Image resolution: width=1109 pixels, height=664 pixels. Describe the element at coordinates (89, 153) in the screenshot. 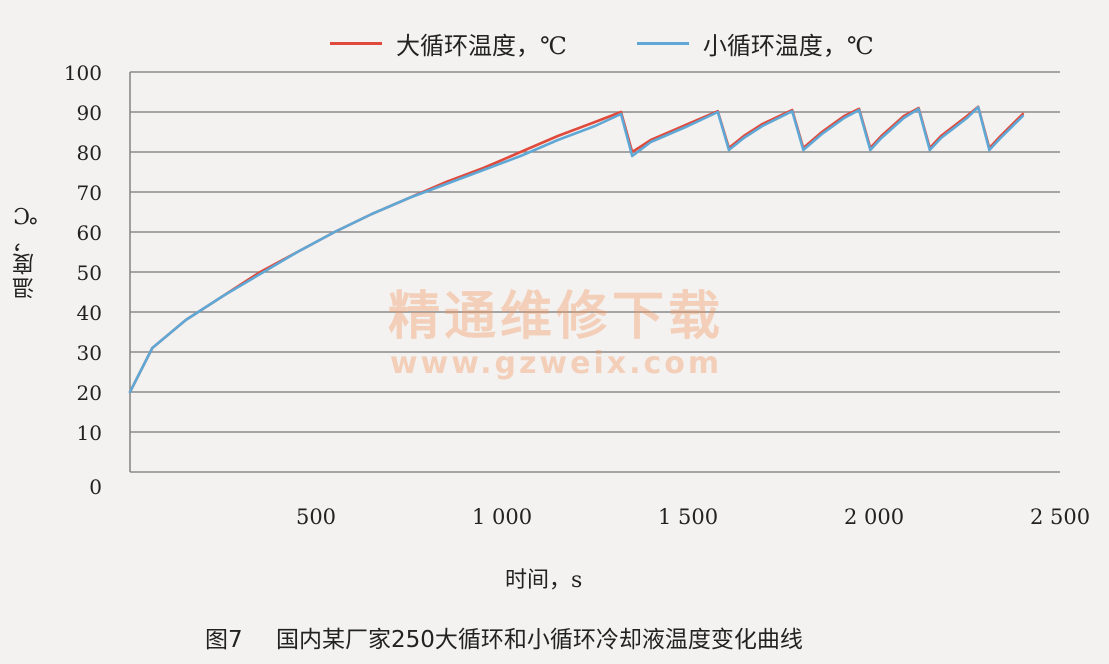

I see `y-tick-80: 80` at that location.